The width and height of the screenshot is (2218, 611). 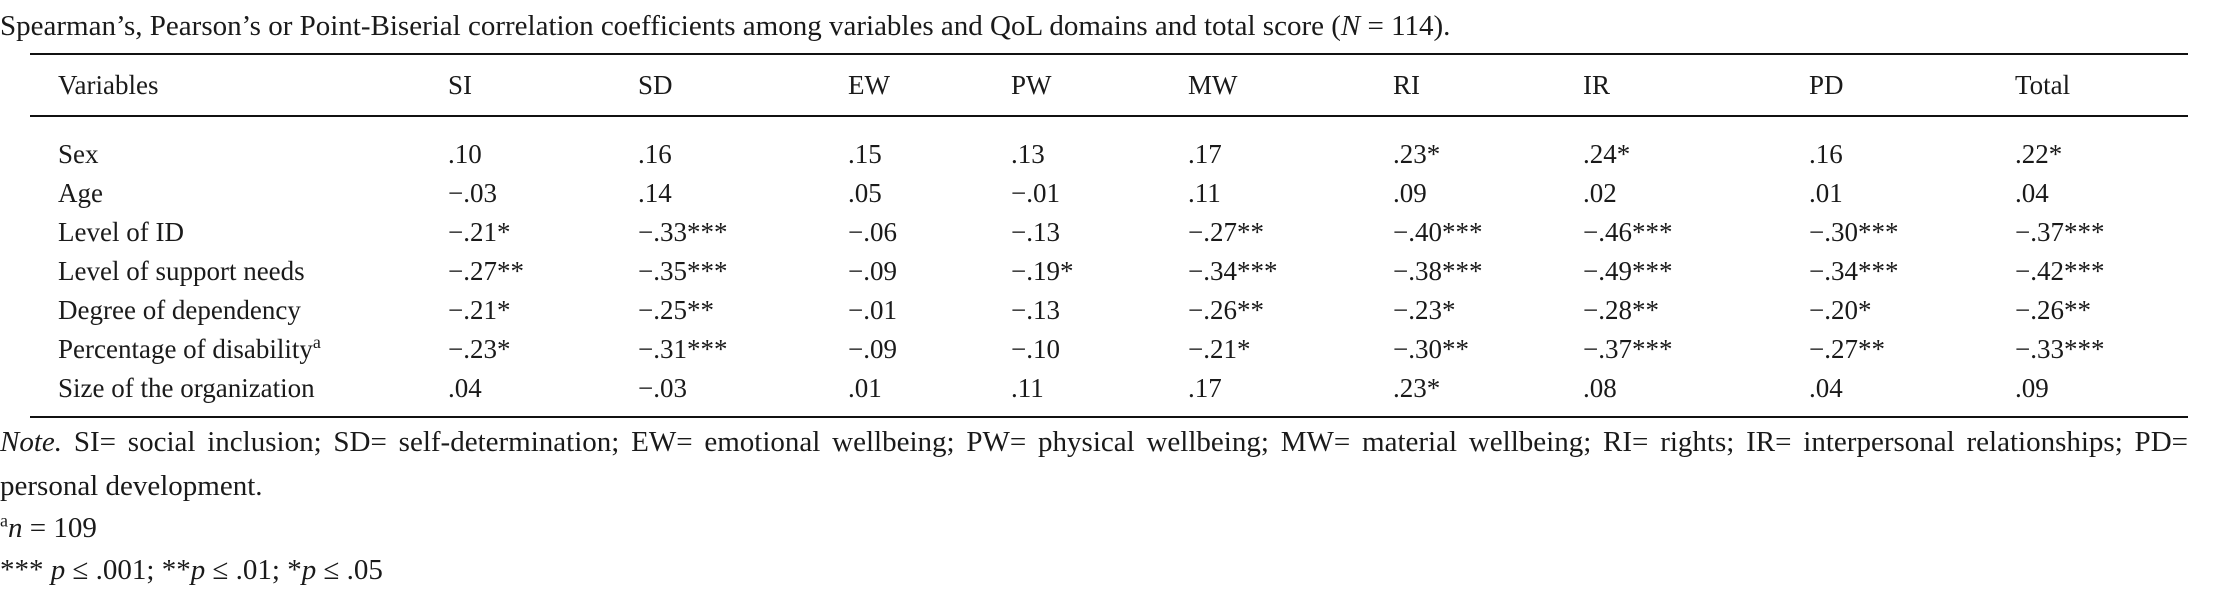 I want to click on cell-total: −.37***, so click(x=2060, y=232).